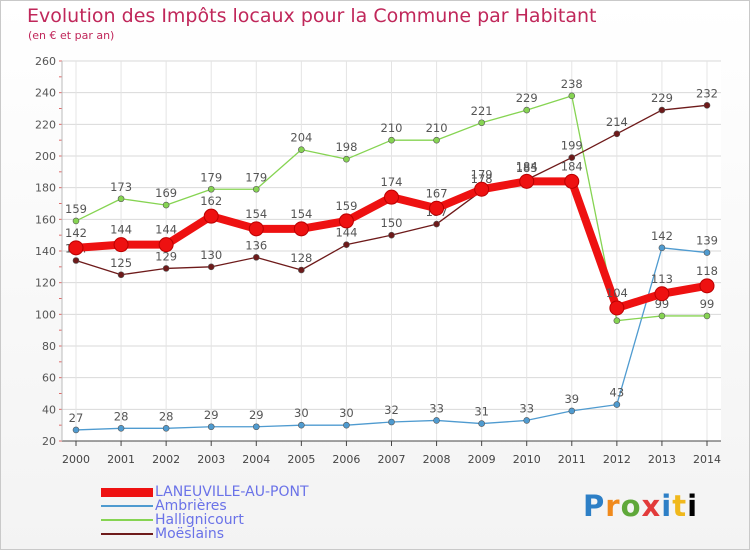 This screenshot has height=551, width=750. I want to click on y-tick-label: 260, so click(45, 61).